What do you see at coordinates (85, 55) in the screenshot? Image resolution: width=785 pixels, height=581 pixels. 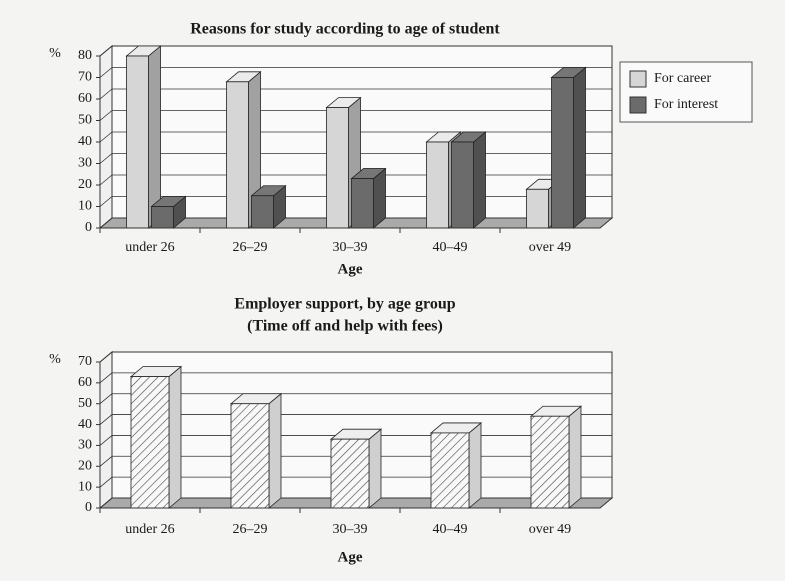 I see `y-tick-label: 80` at bounding box center [85, 55].